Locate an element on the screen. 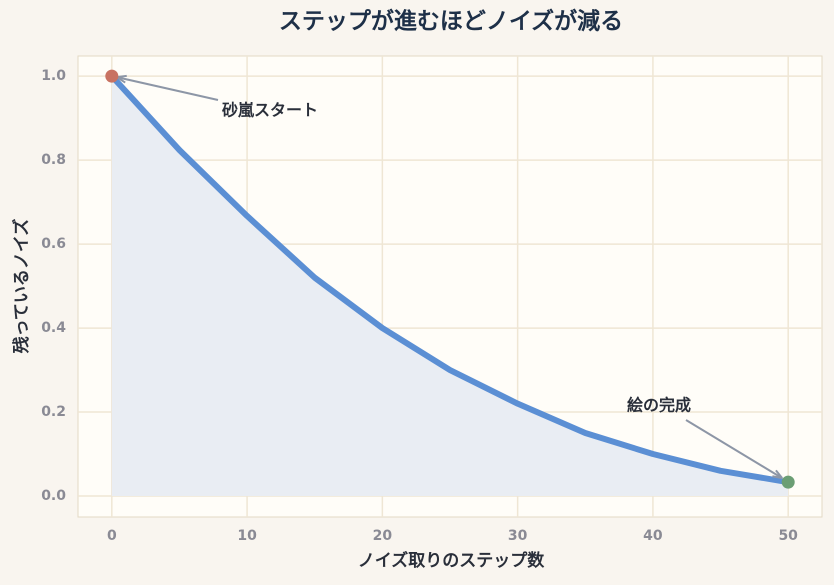 This screenshot has width=834, height=585. y-tick-label: 0.8 is located at coordinates (53, 160).